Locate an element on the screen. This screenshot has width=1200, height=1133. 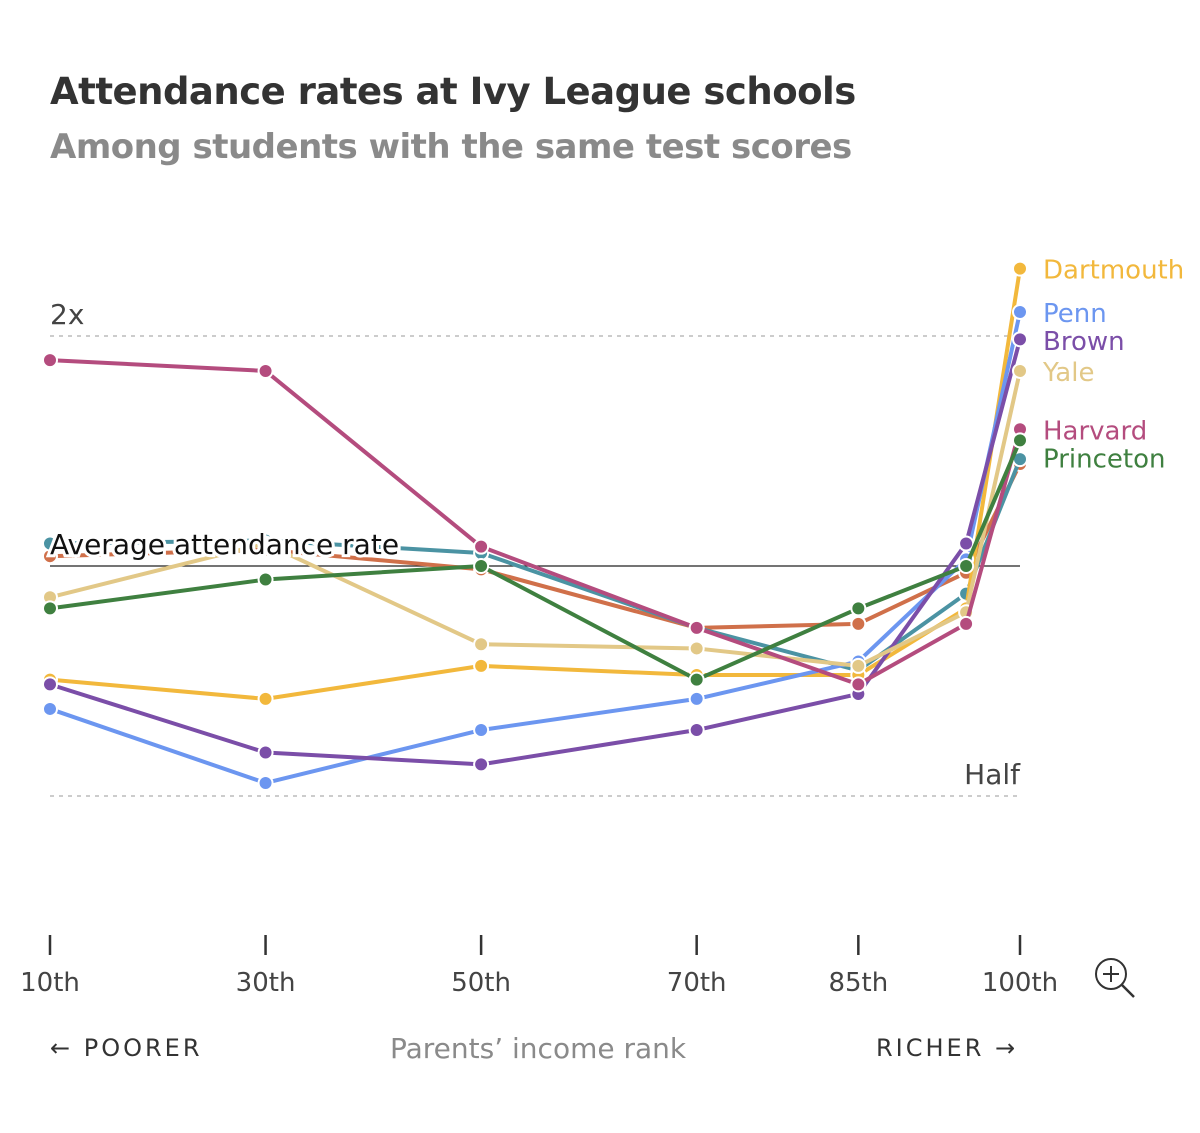
series-label-princeton: Princeton is located at coordinates (1104, 459).